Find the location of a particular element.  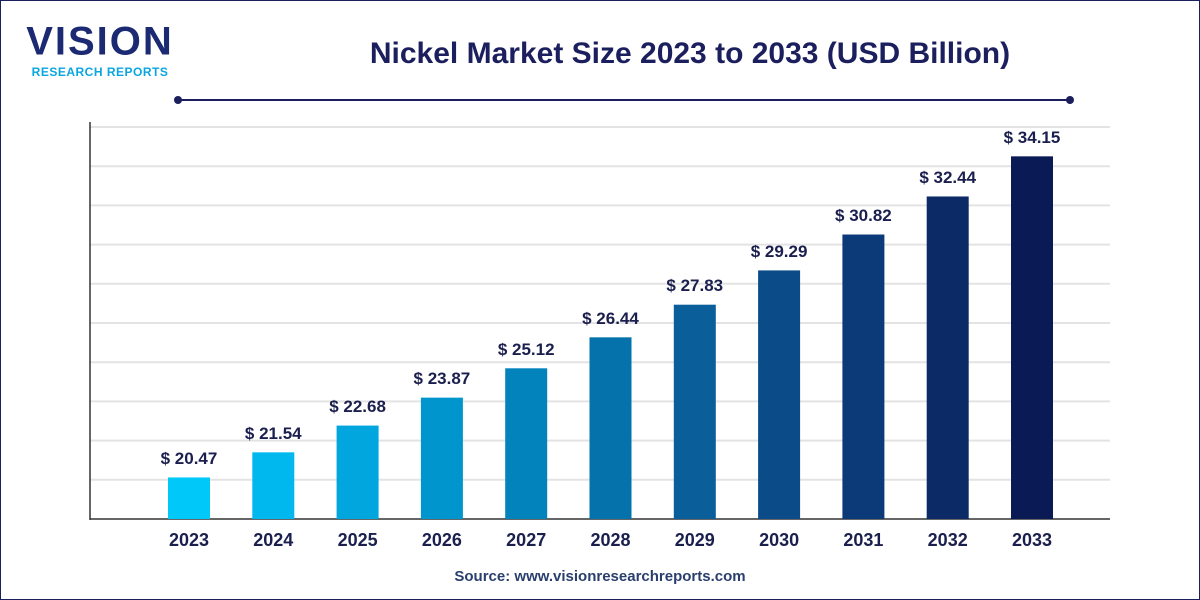

value-label: $ 20.47 is located at coordinates (189, 458).